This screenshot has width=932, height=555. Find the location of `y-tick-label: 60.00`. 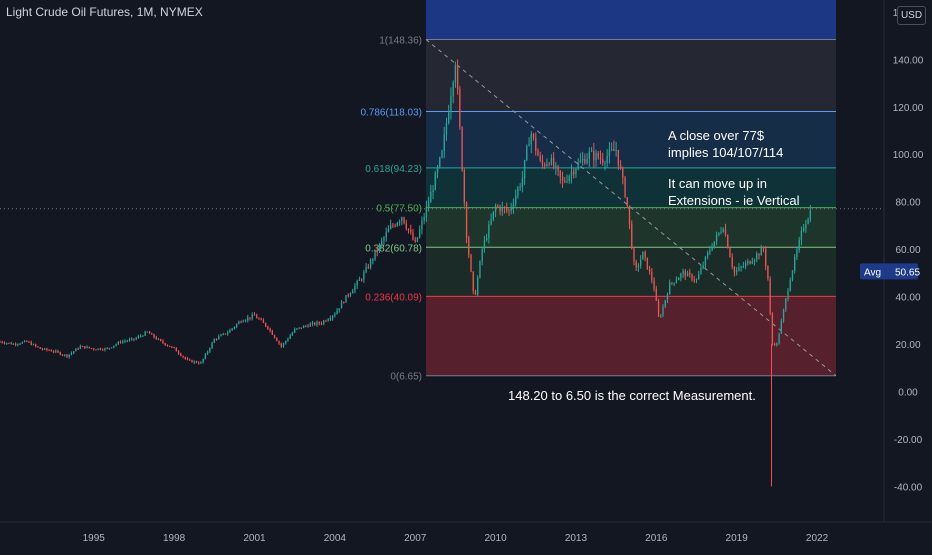

y-tick-label: 60.00 is located at coordinates (907, 250).